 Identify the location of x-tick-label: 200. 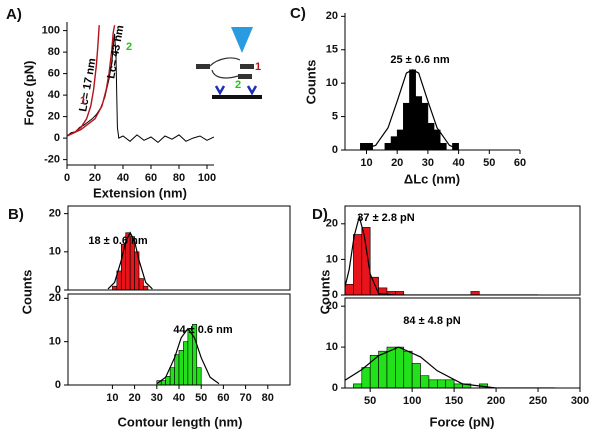
(496, 401).